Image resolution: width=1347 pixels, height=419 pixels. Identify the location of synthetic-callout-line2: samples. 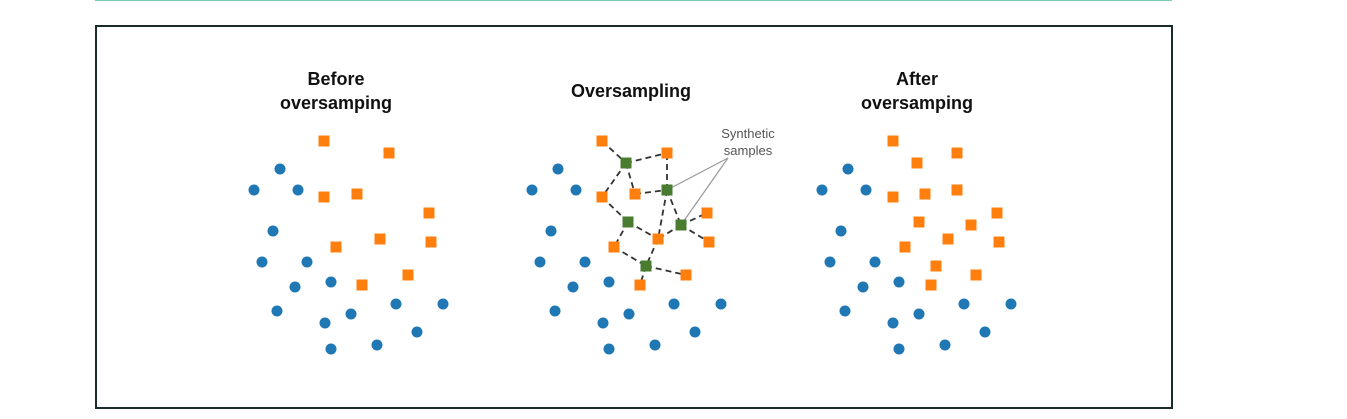
(748, 150).